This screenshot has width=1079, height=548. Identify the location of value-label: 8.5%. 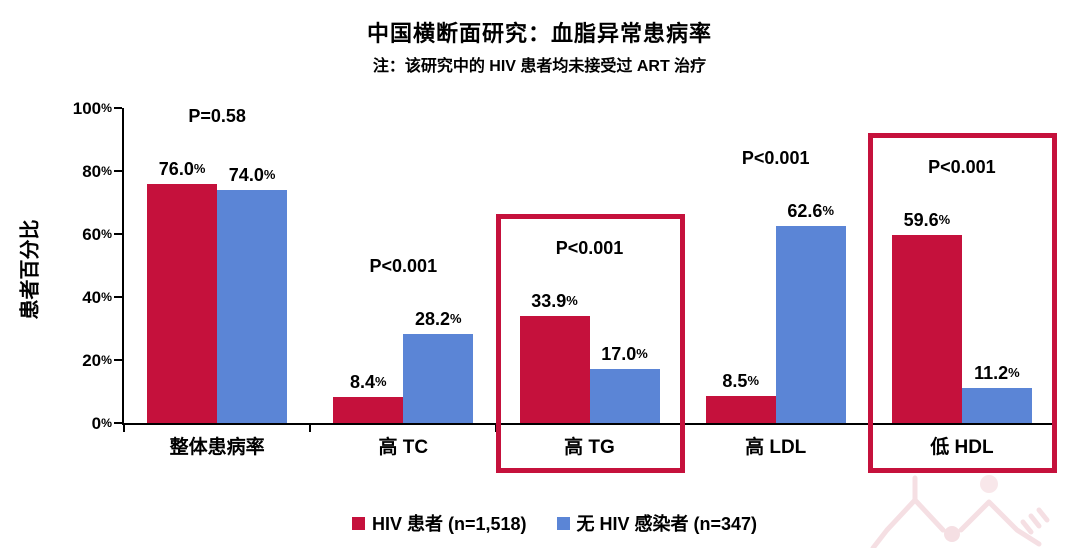
(740, 381).